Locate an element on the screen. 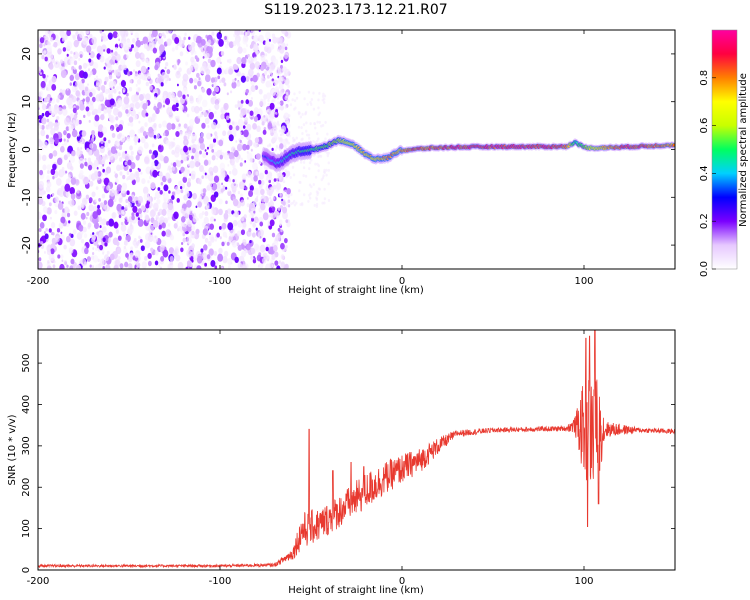 This screenshot has width=750, height=600. colorbar-label: Normalized spectral amplitude is located at coordinates (743, 150).